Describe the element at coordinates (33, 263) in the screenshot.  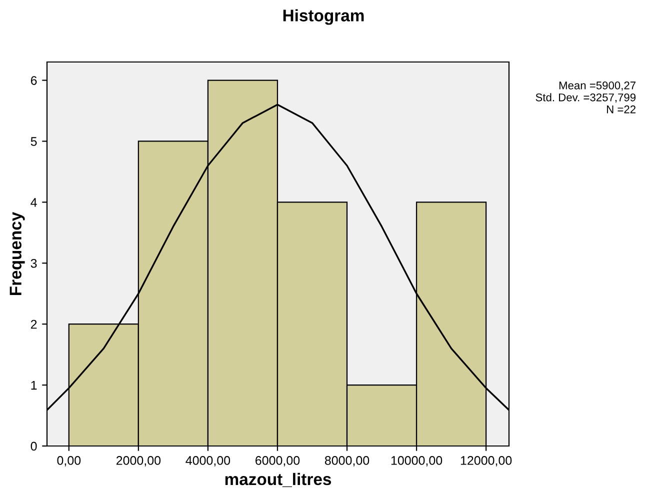
I see `y-tick-label: 3` at that location.